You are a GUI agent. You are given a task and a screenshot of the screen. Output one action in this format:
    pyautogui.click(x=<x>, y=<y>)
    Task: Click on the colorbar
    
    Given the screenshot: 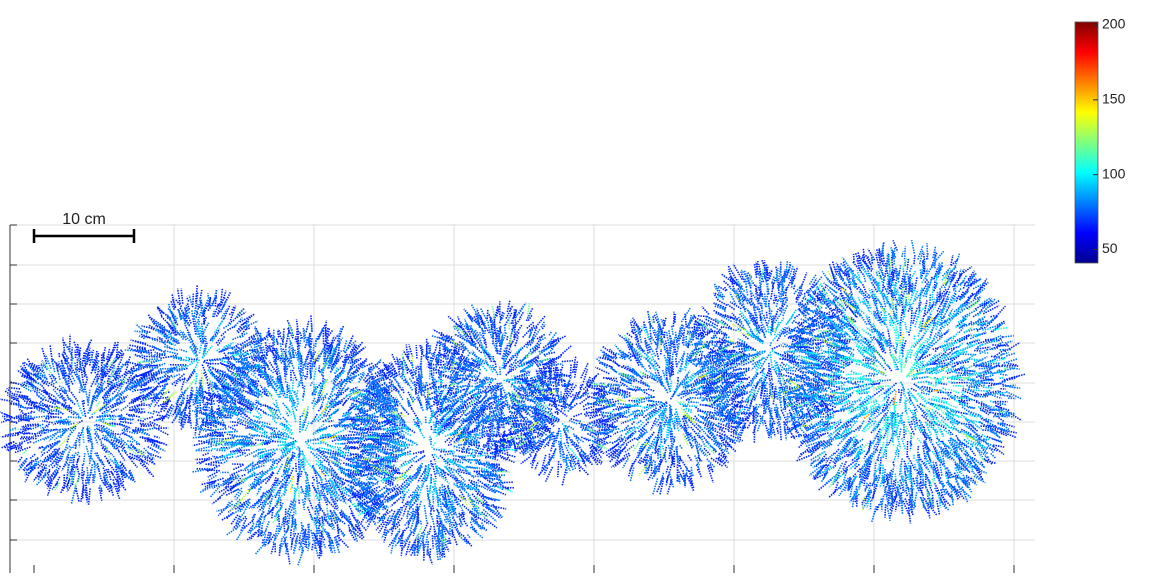 What is the action you would take?
    pyautogui.click(x=1086, y=142)
    